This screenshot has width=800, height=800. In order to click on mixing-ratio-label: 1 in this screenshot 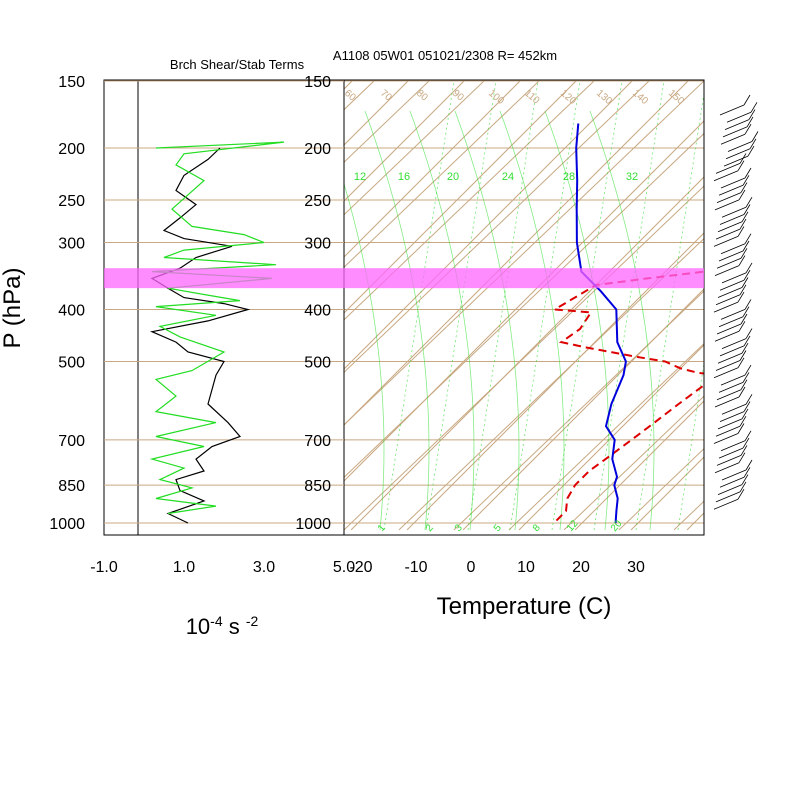, I will do `click(382, 528)`.